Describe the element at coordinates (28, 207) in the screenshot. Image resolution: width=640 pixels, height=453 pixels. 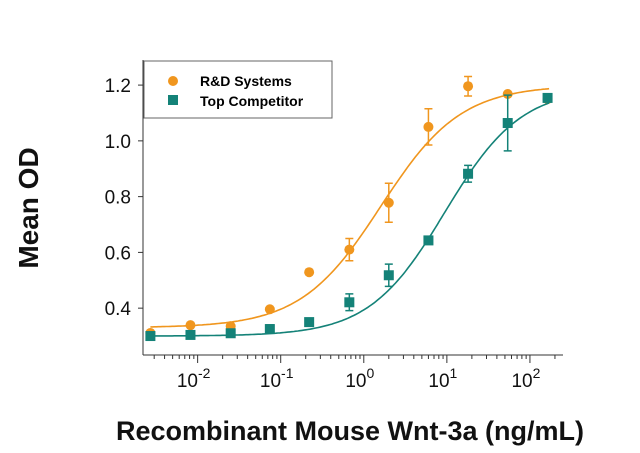
I see `y-axis-label: Mean OD` at that location.